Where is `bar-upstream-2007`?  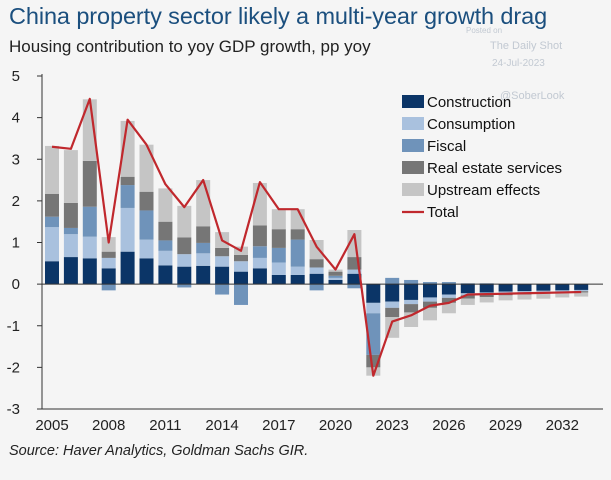 bar-upstream-2007 is located at coordinates (89, 130).